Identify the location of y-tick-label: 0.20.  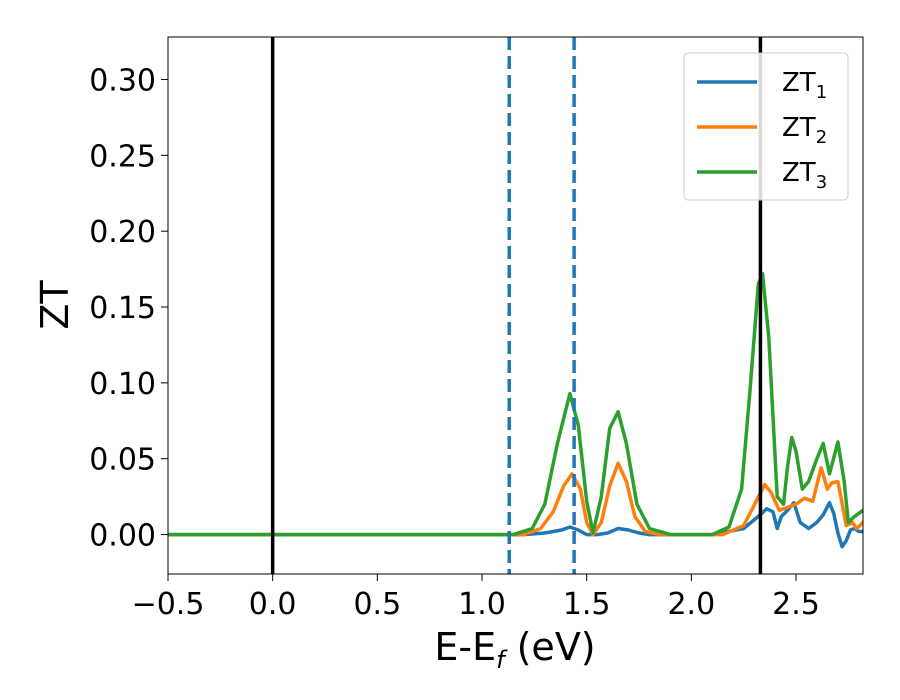
(122, 232).